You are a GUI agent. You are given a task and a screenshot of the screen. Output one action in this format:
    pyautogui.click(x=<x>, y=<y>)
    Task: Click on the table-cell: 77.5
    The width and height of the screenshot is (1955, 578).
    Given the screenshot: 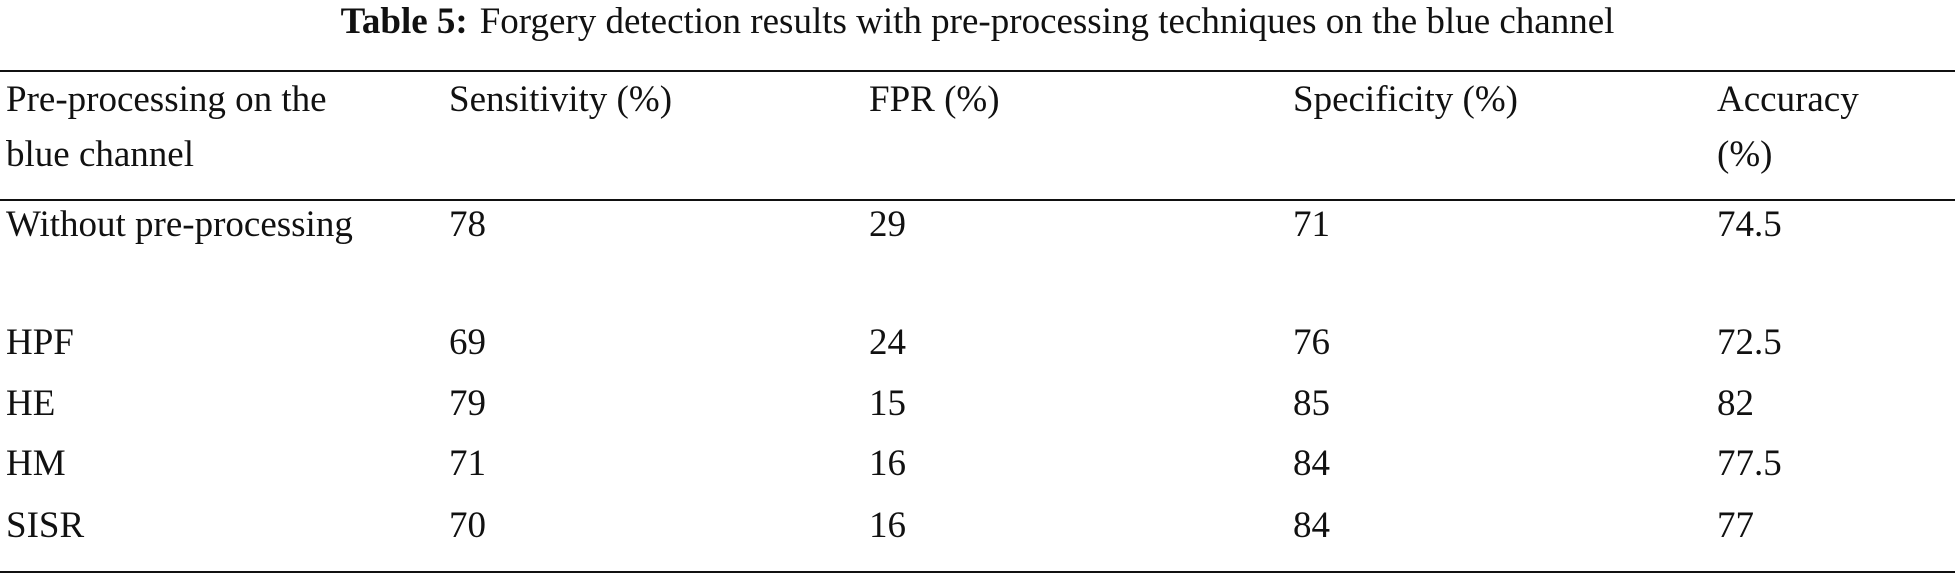 What is the action you would take?
    pyautogui.click(x=1749, y=463)
    